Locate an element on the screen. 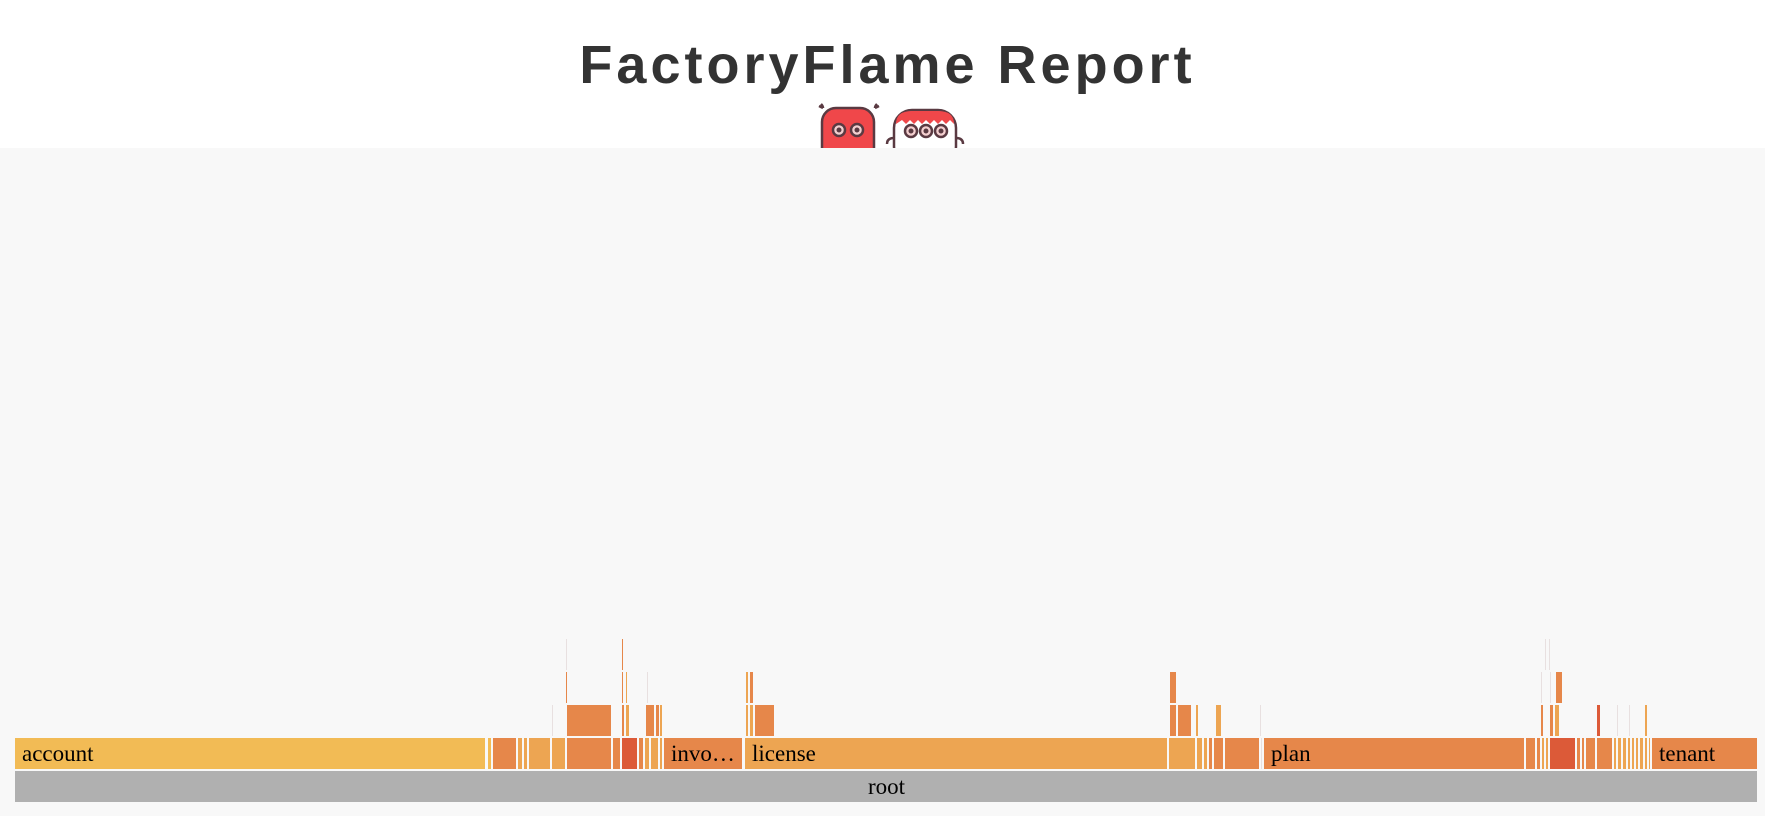 This screenshot has height=816, width=1765. frame-account: account is located at coordinates (250, 753).